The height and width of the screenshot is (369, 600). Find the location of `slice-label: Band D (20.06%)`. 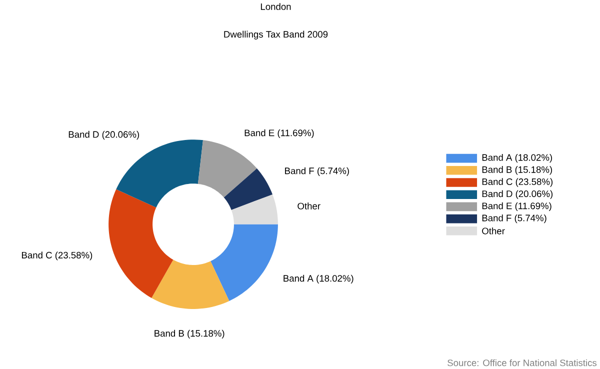

slice-label: Band D (20.06%) is located at coordinates (103, 135).